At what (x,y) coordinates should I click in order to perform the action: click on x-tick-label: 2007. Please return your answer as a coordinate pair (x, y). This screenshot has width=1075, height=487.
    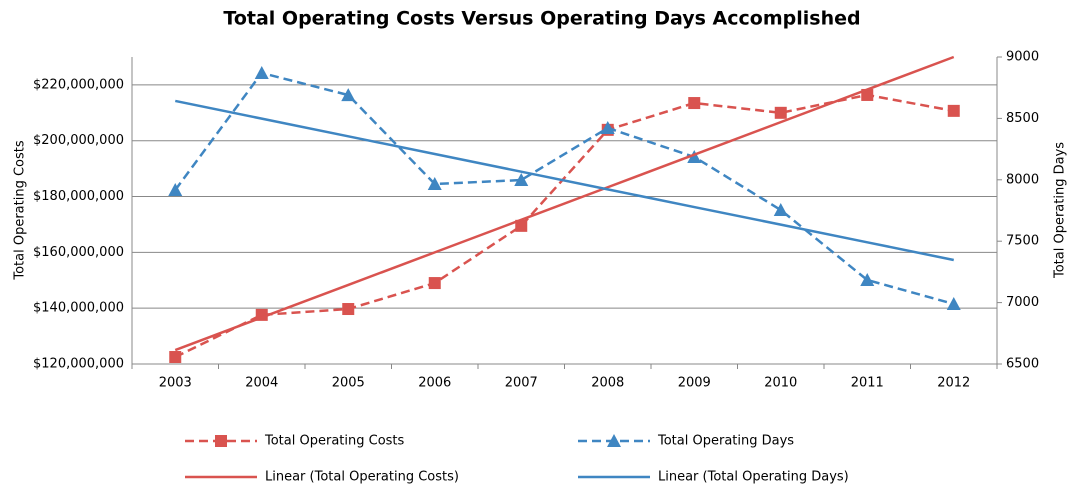
    Looking at the image, I should click on (521, 383).